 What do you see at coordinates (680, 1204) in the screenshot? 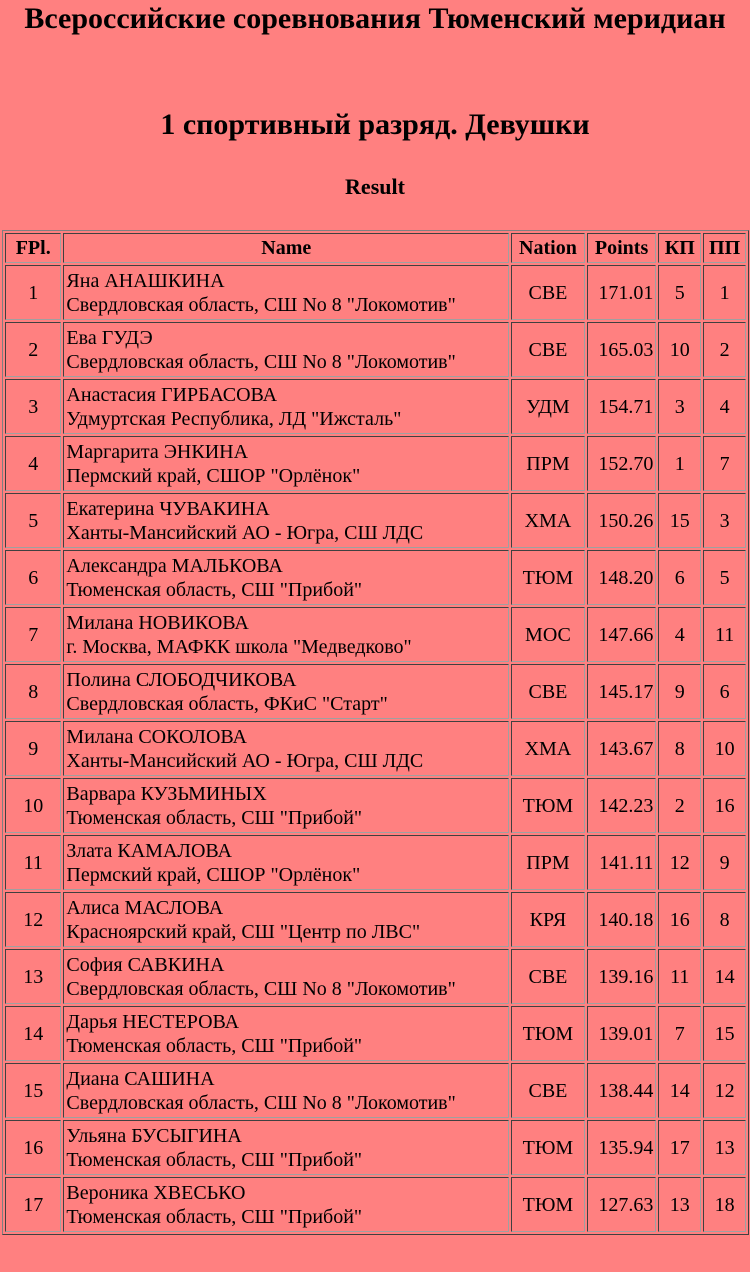
I see `kp-cell: 13` at bounding box center [680, 1204].